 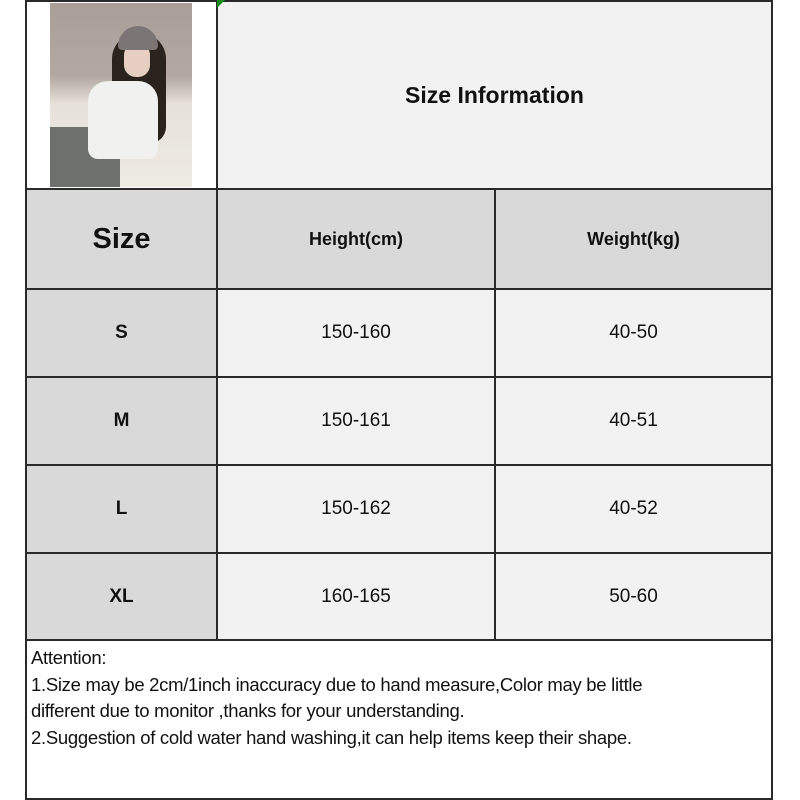 I want to click on table-row-weight: 40-50, so click(x=633, y=333).